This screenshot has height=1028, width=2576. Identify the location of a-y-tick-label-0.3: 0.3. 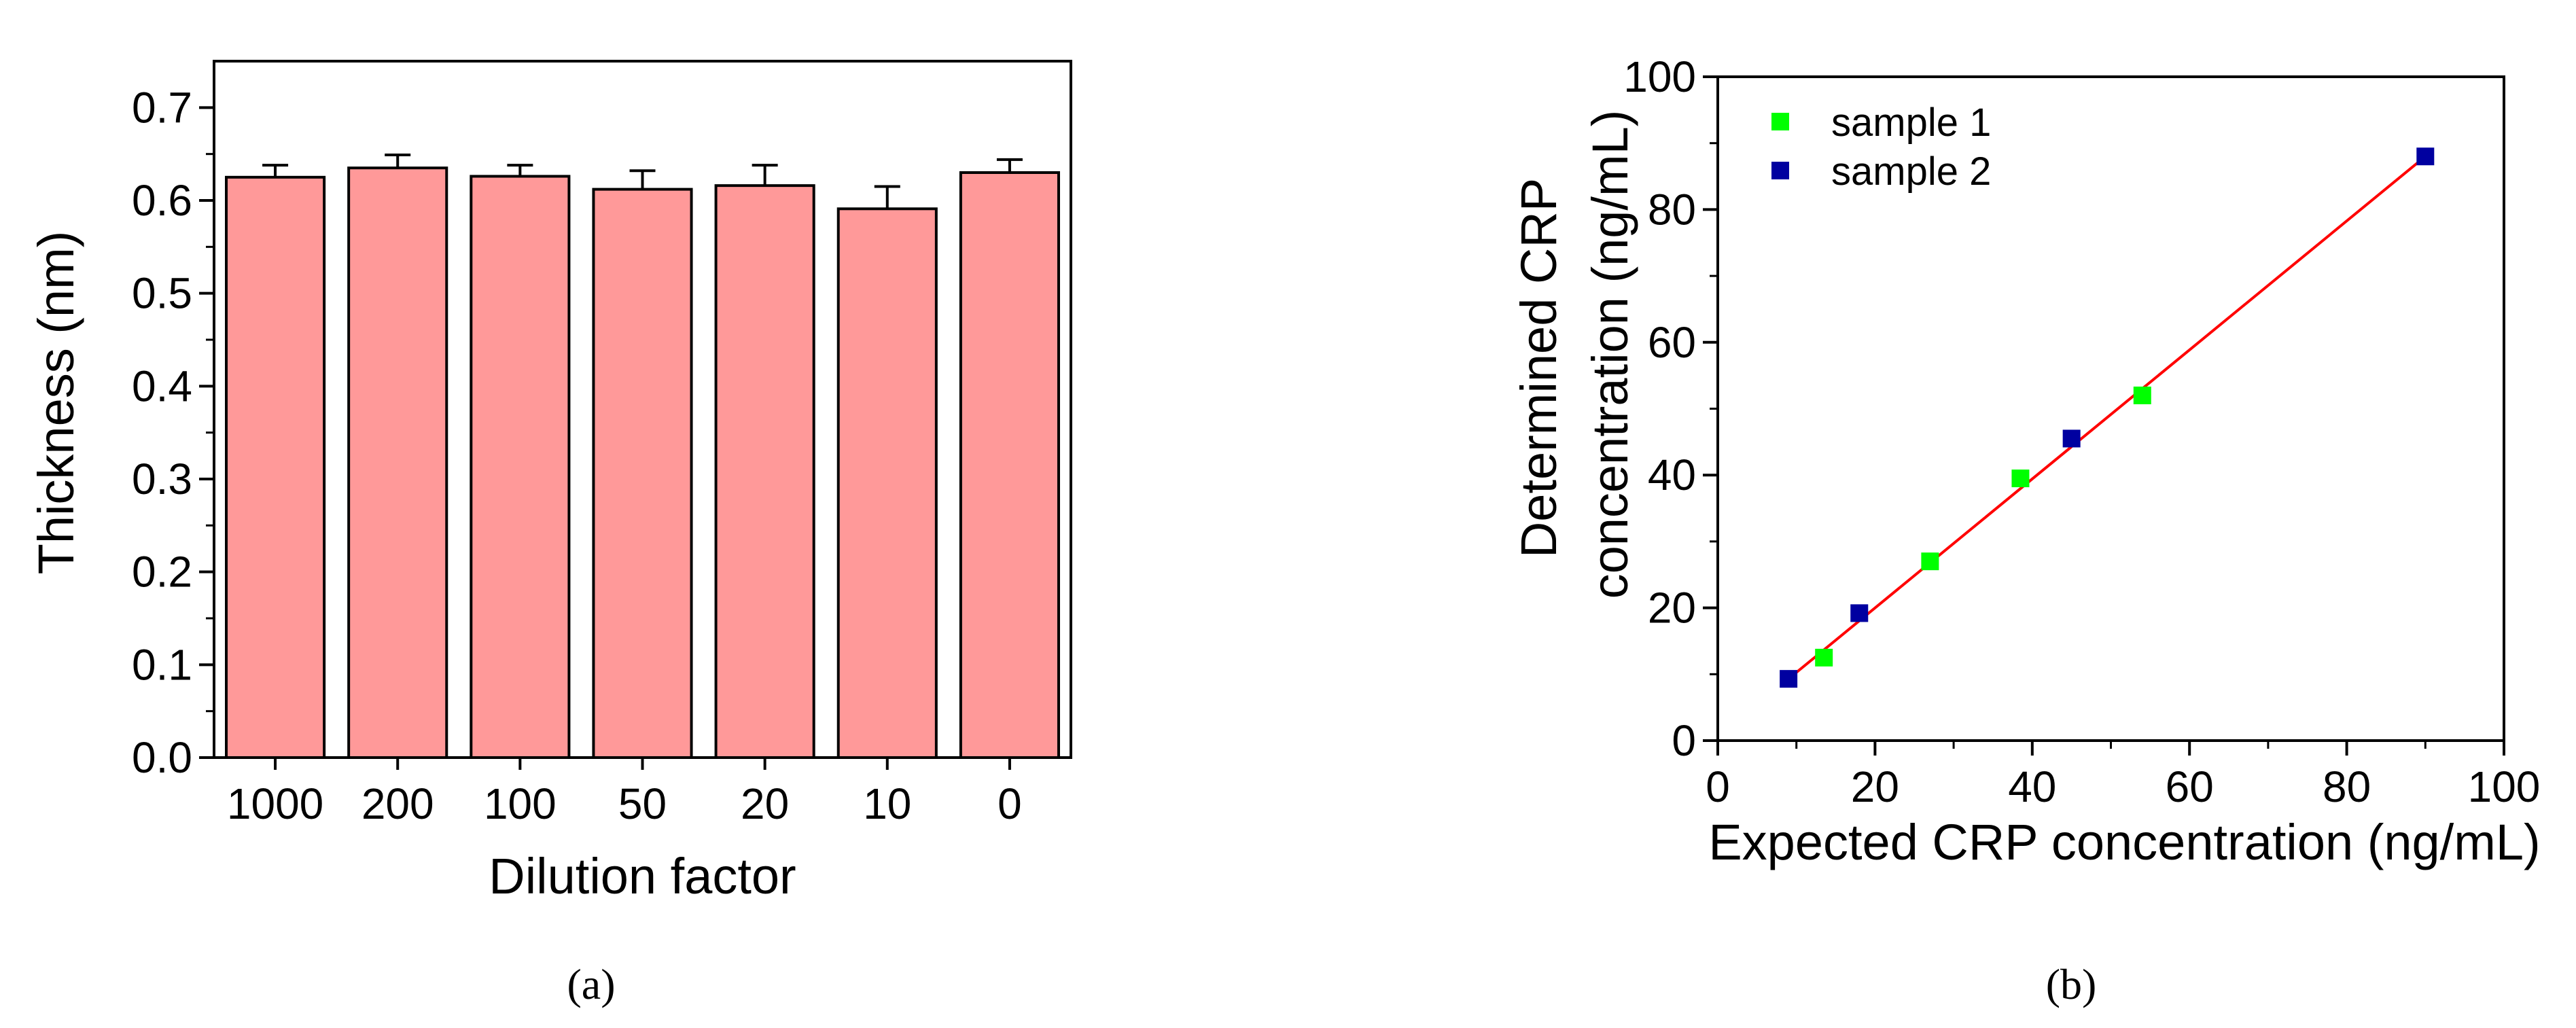
(162, 479).